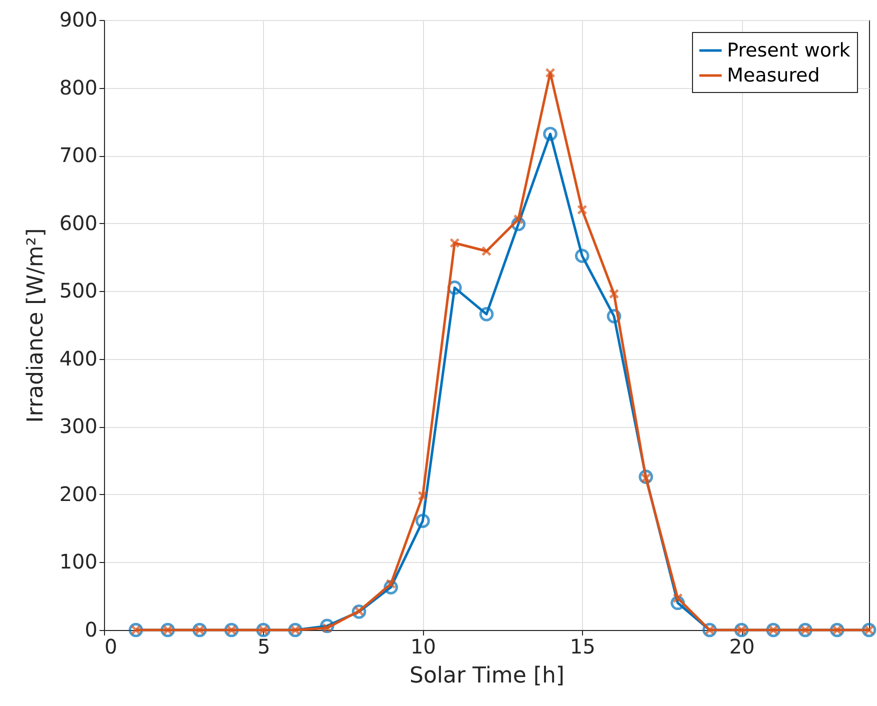 The width and height of the screenshot is (877, 706). I want to click on x-tick-label: 10, so click(423, 646).